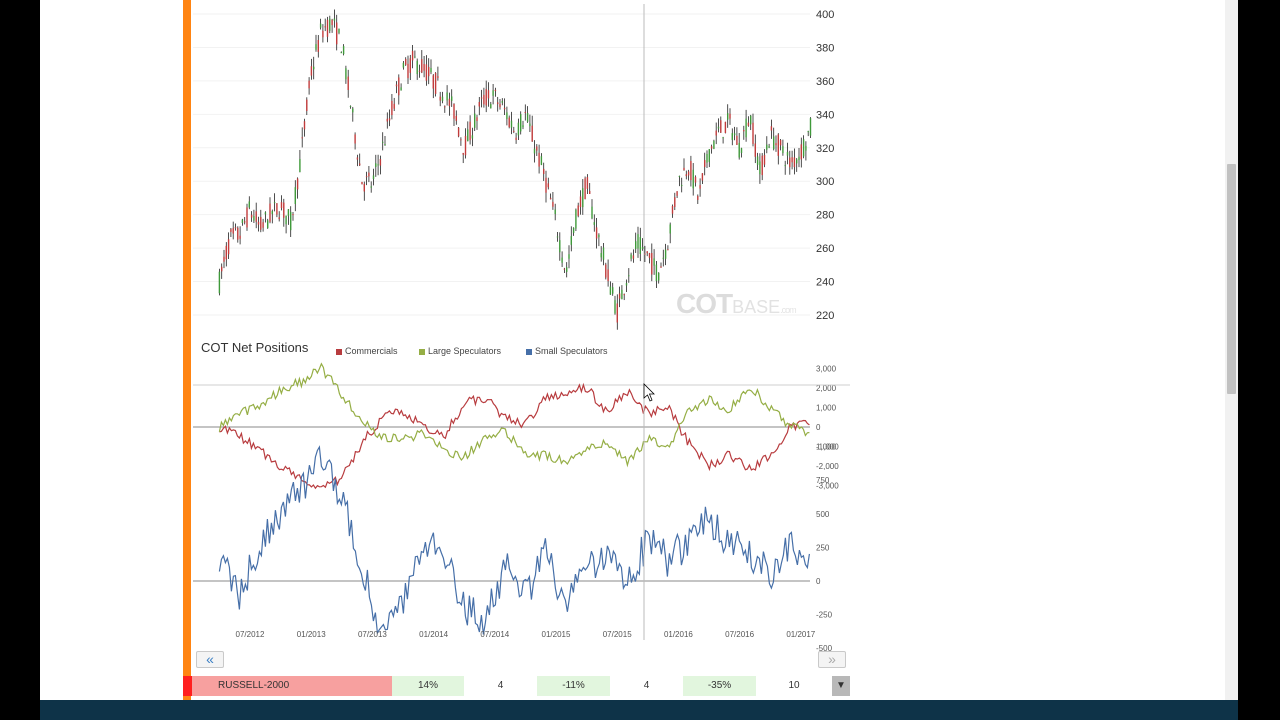 This screenshot has height=720, width=1280. What do you see at coordinates (250, 634) in the screenshot?
I see `x-tick-label: 07/2012` at bounding box center [250, 634].